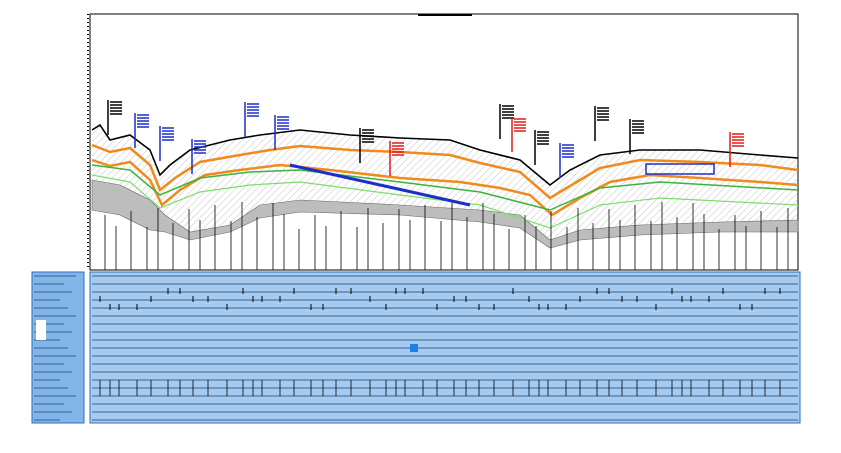 This screenshot has height=453, width=841. Describe the element at coordinates (380, 185) in the screenshot. I see `blue-line` at that location.